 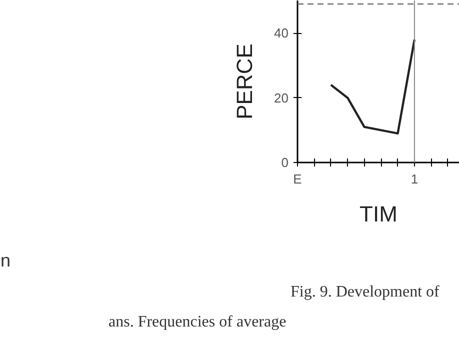 I want to click on y-tick-label: 40, so click(x=281, y=33).